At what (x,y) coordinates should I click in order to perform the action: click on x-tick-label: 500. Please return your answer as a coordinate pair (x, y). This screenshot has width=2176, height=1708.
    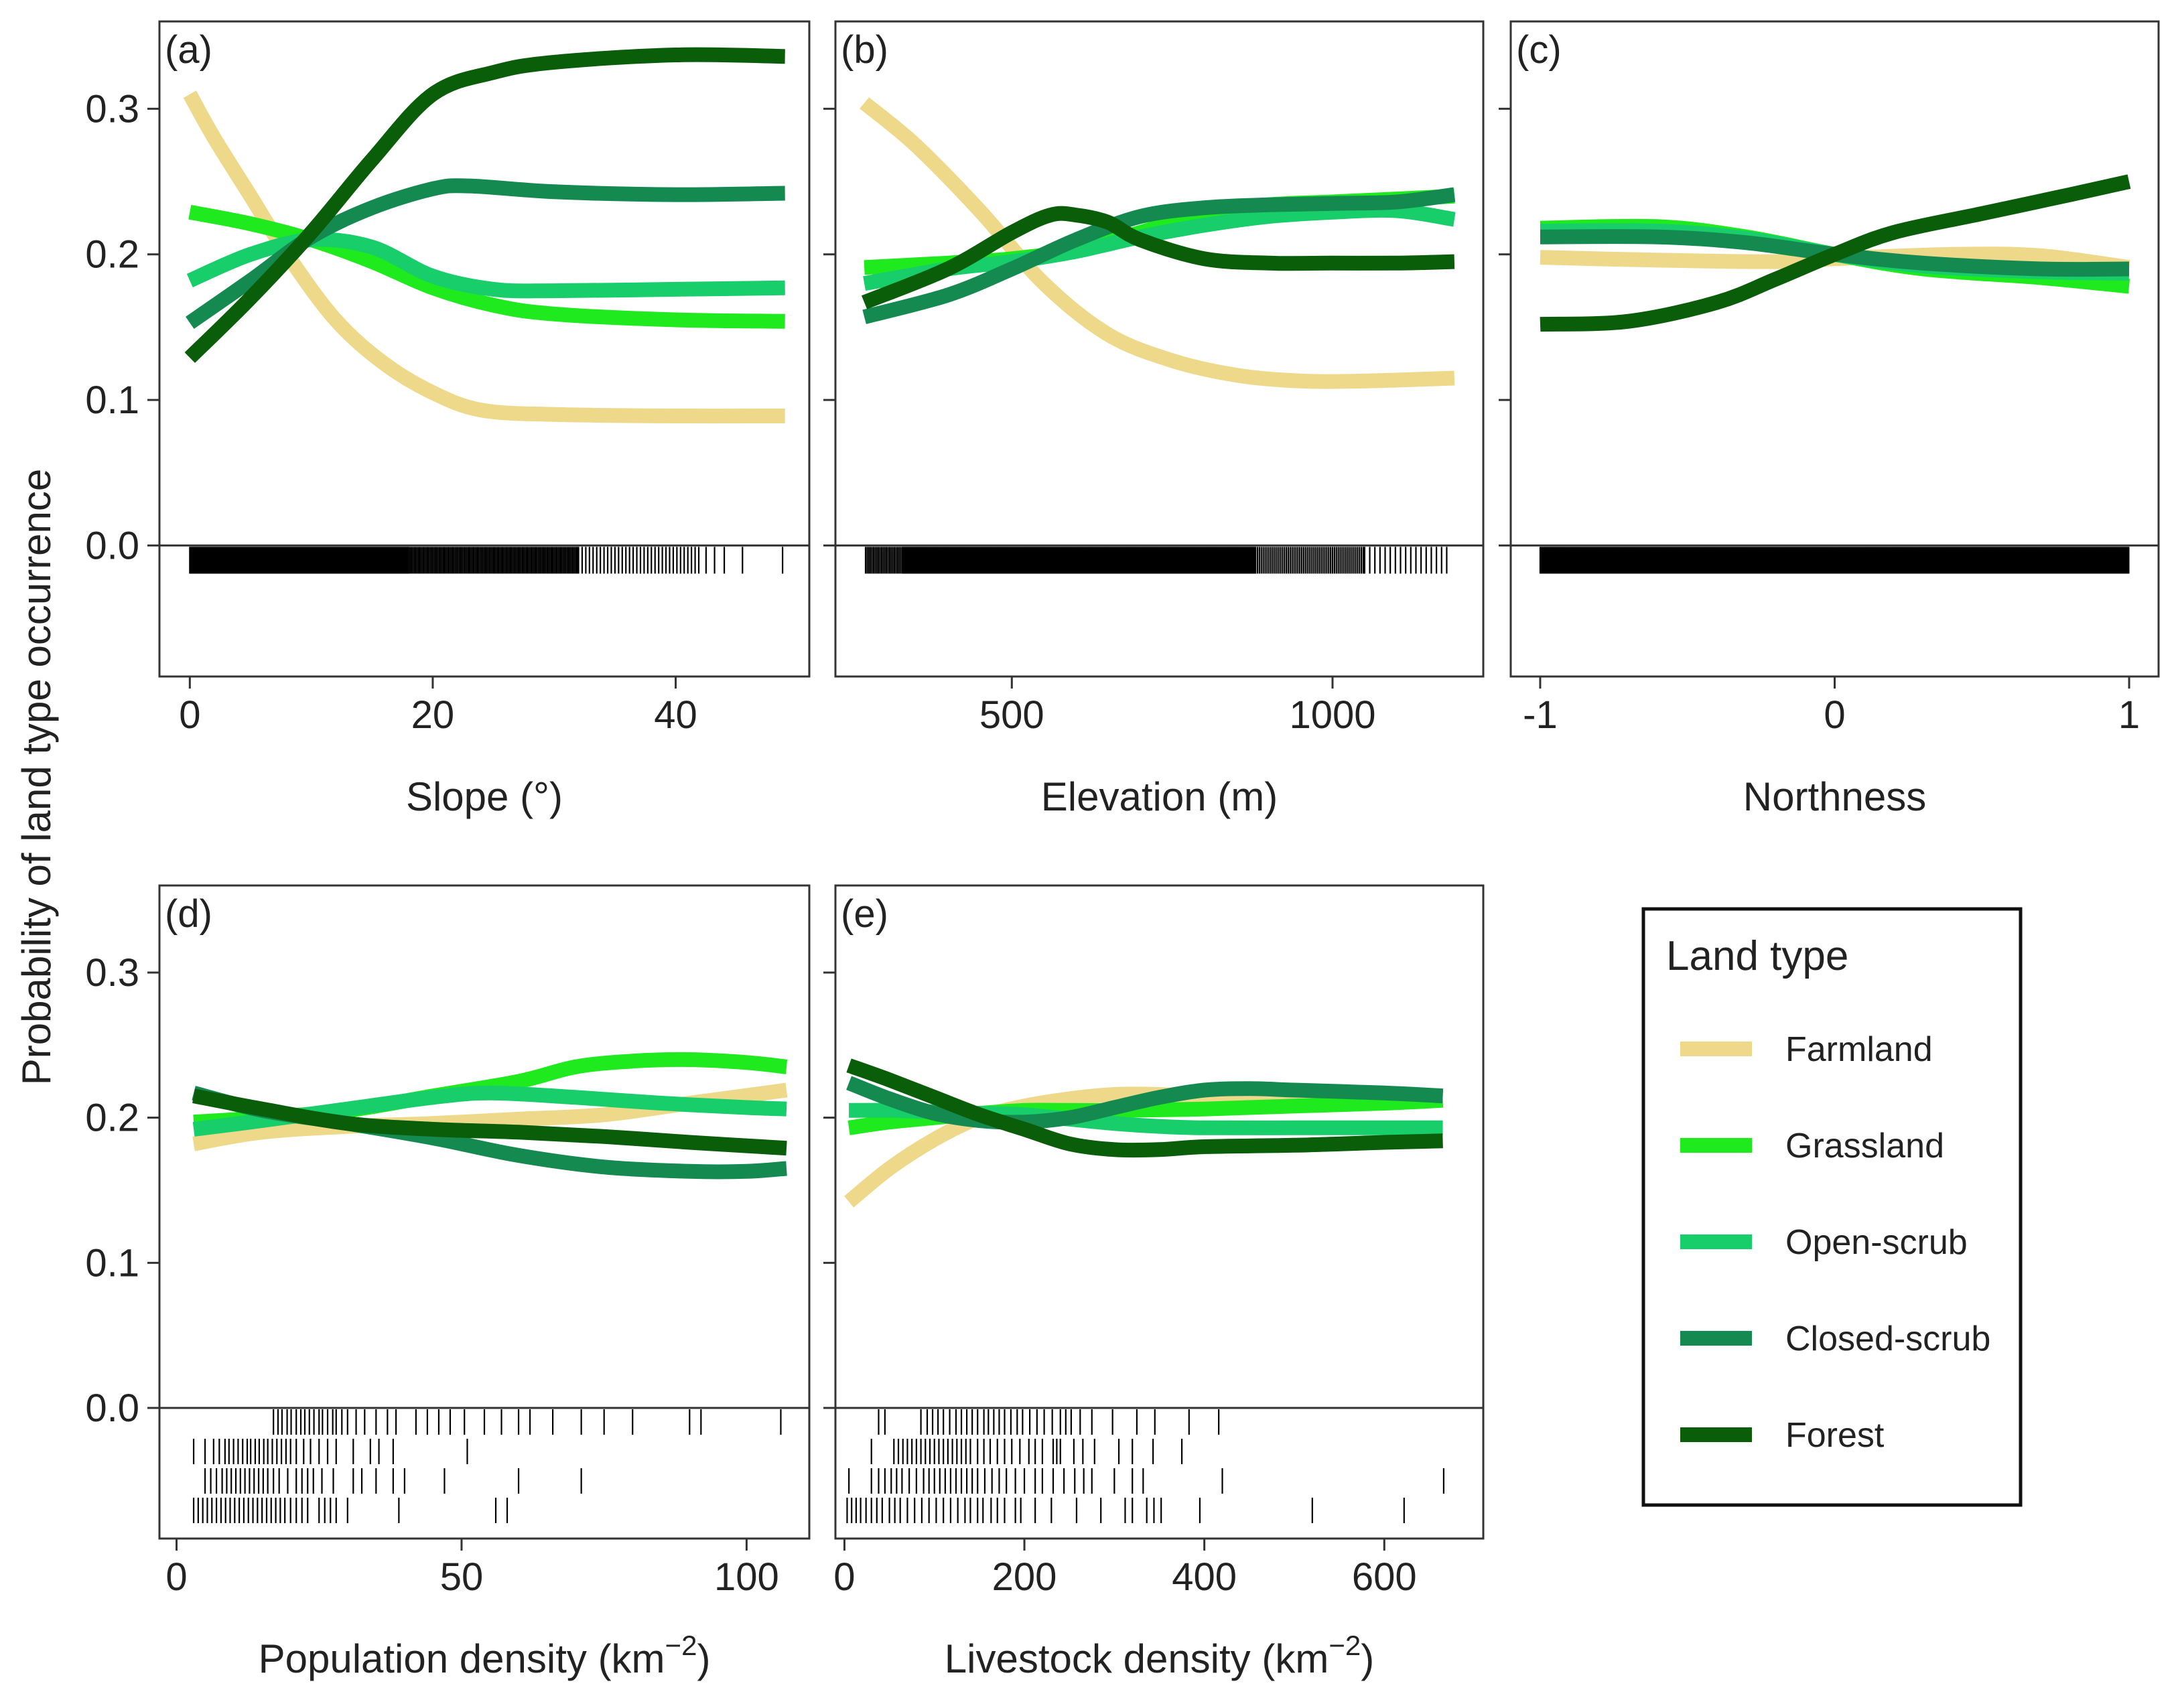
    Looking at the image, I should click on (1011, 715).